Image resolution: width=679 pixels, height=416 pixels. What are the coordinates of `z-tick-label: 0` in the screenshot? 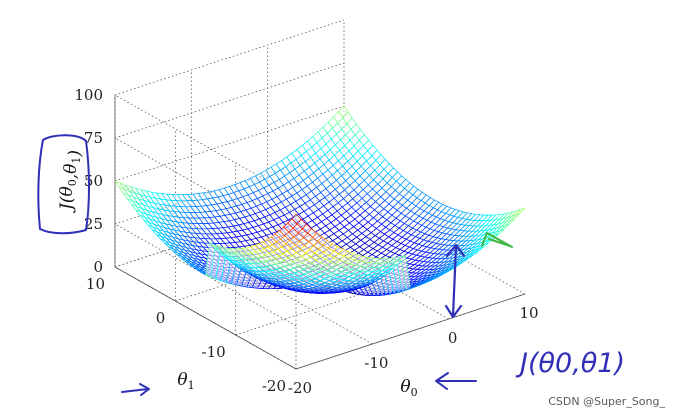 It's located at (98, 267).